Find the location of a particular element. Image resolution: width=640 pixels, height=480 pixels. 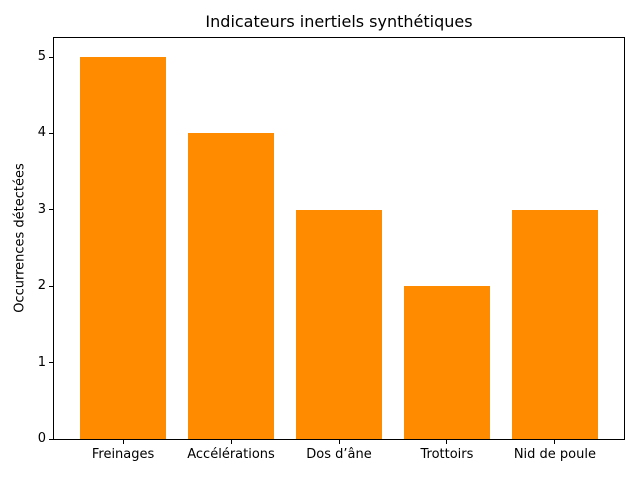

bar-Freinages is located at coordinates (123, 248).